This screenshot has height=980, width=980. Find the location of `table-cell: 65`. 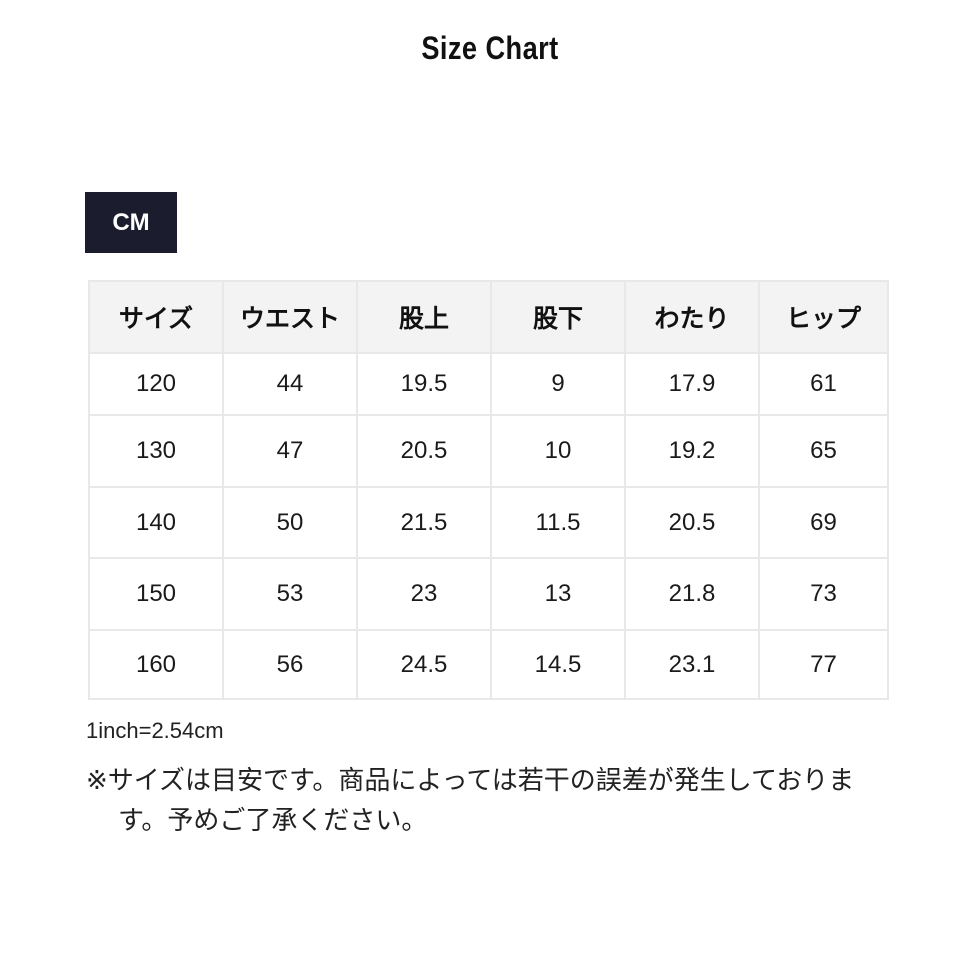

table-cell: 65 is located at coordinates (823, 451).